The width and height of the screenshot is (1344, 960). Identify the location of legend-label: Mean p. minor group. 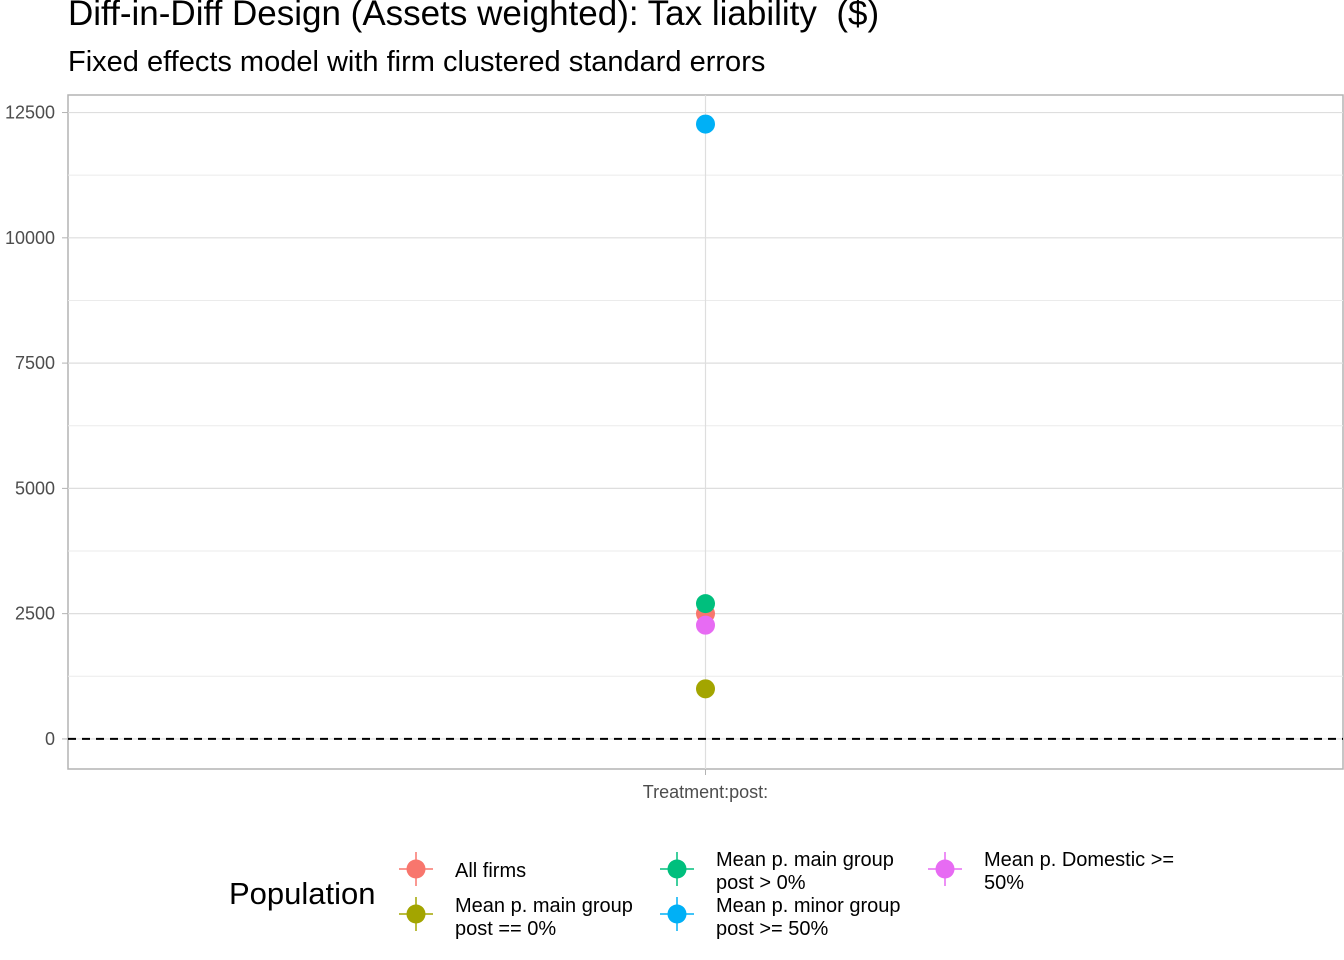
(808, 906).